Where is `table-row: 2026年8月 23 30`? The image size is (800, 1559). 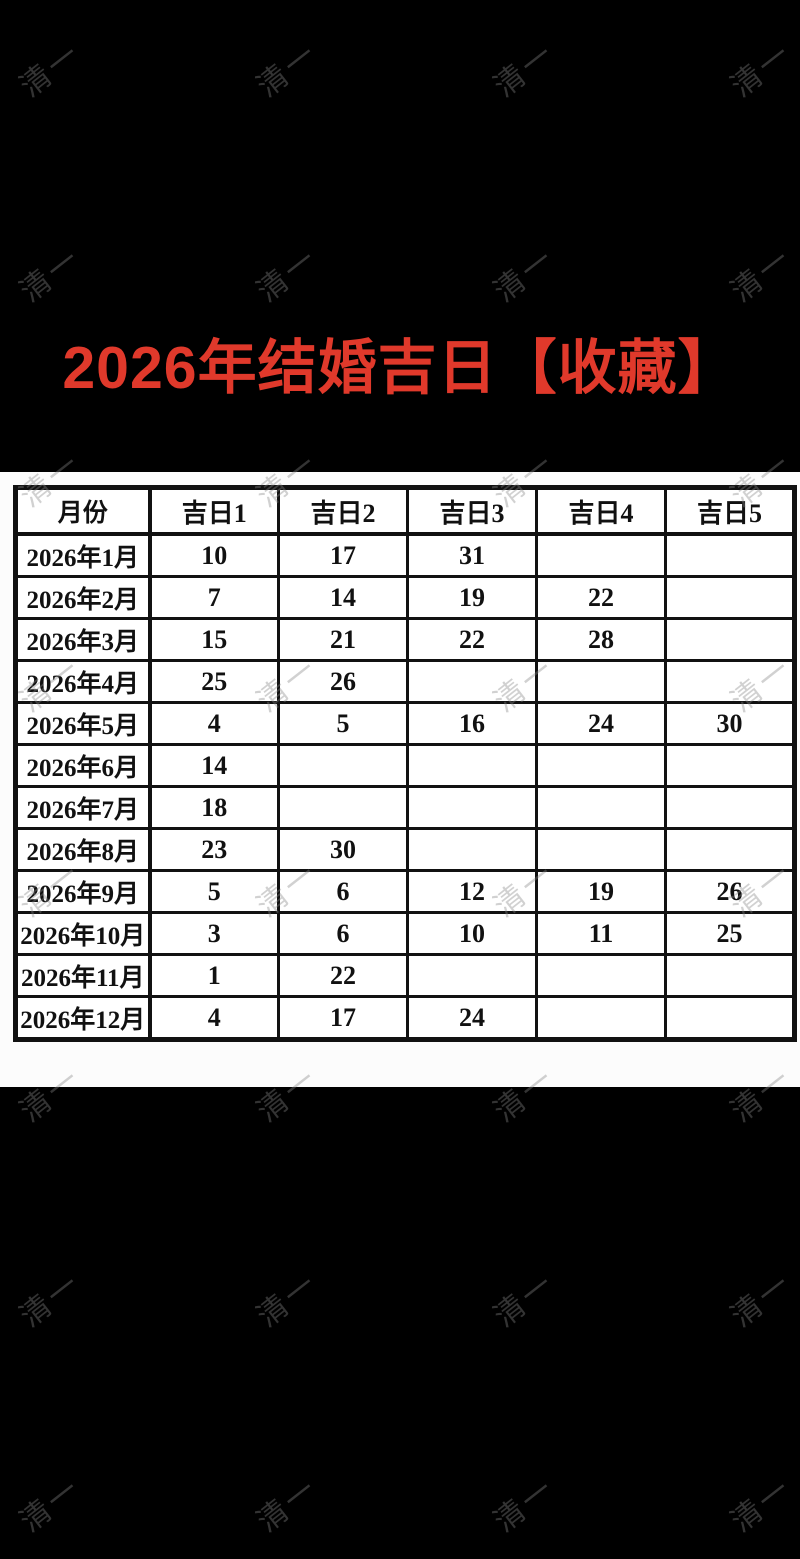
table-row: 2026年8月 23 30 is located at coordinates (405, 849).